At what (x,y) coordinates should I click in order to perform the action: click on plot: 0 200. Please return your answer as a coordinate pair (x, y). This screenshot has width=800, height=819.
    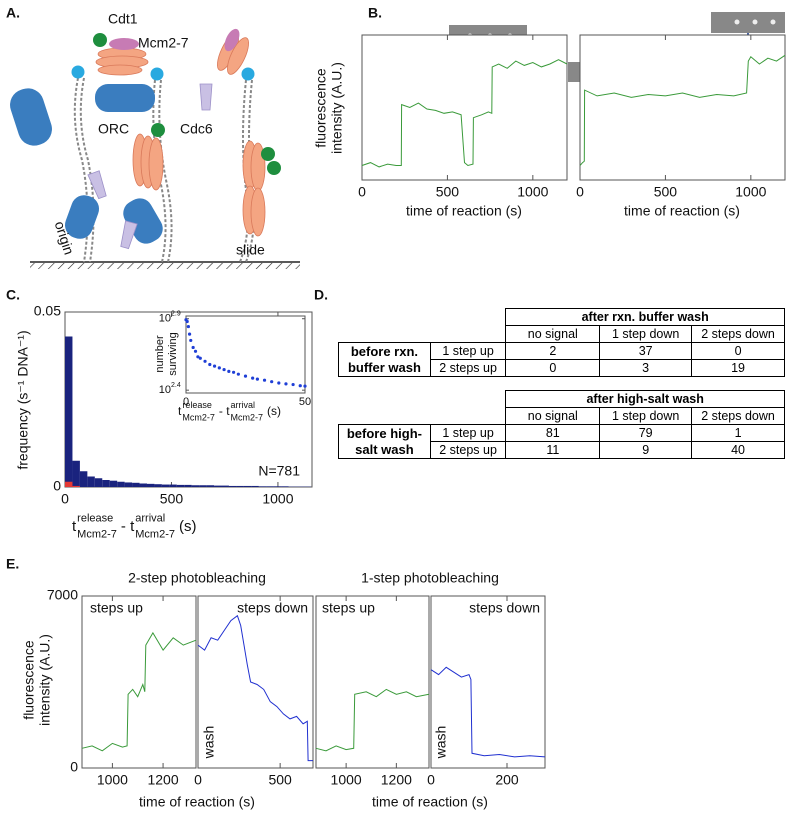
    Looking at the image, I should click on (486, 691).